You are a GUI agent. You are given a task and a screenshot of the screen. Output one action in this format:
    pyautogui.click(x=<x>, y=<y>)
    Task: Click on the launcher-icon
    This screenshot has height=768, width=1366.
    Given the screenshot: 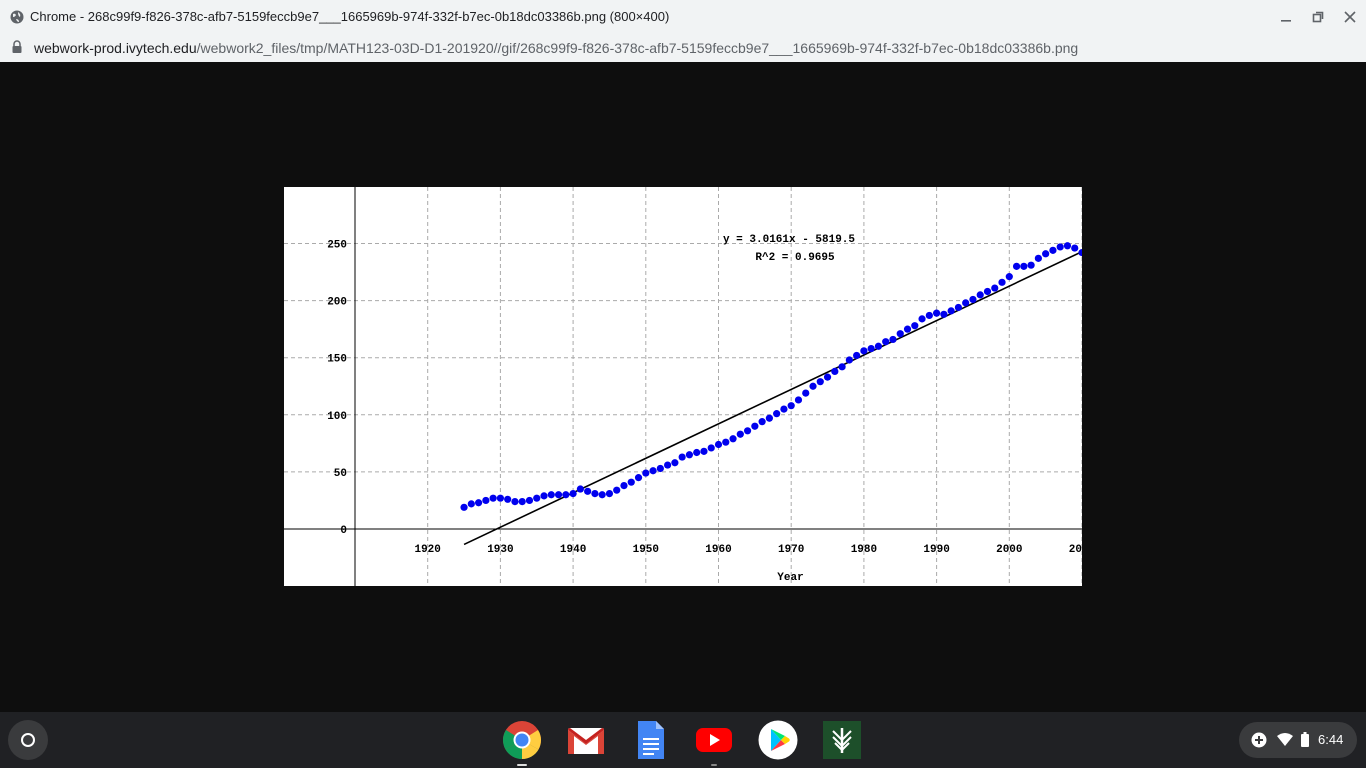 What is the action you would take?
    pyautogui.click(x=28, y=740)
    